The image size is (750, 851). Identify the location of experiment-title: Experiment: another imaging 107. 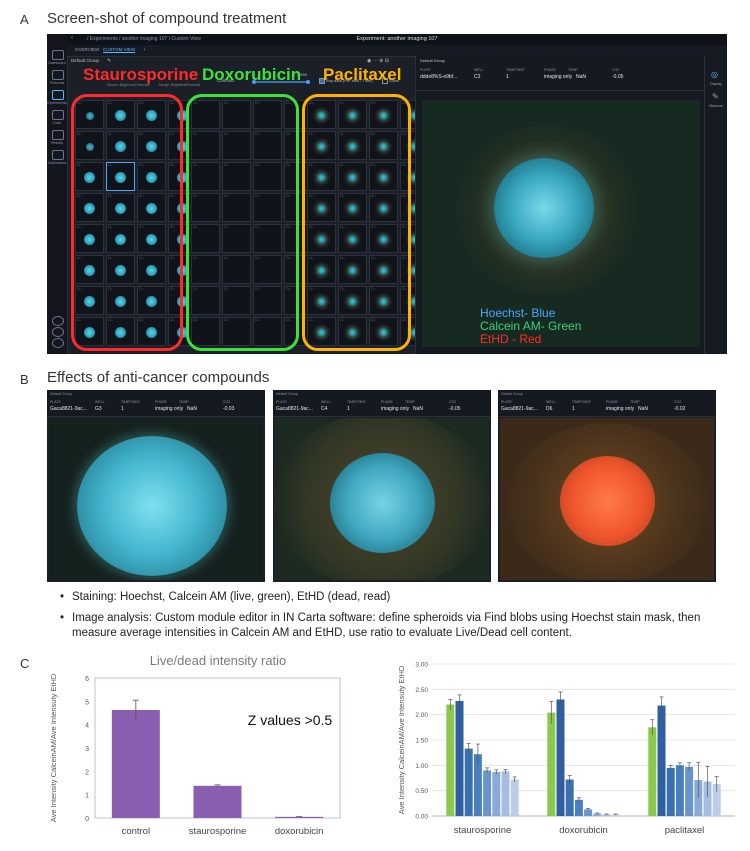
(397, 39).